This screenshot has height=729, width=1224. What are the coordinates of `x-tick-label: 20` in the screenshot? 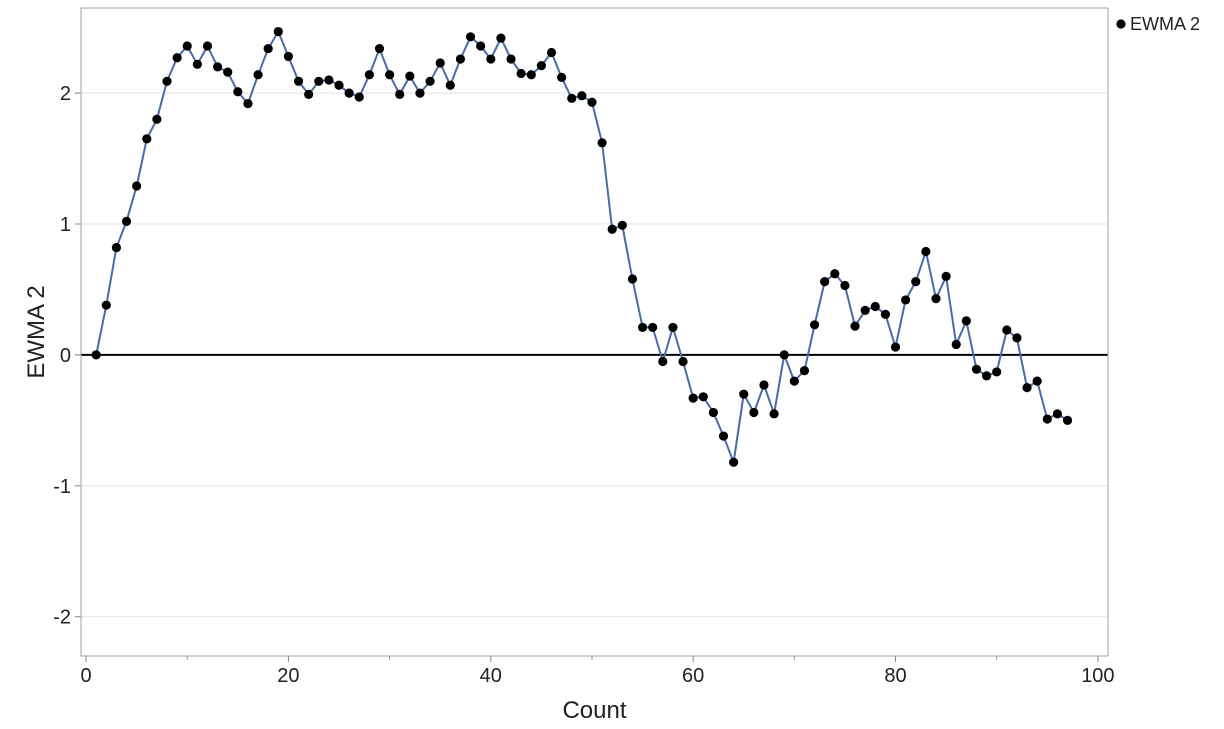 It's located at (288, 676).